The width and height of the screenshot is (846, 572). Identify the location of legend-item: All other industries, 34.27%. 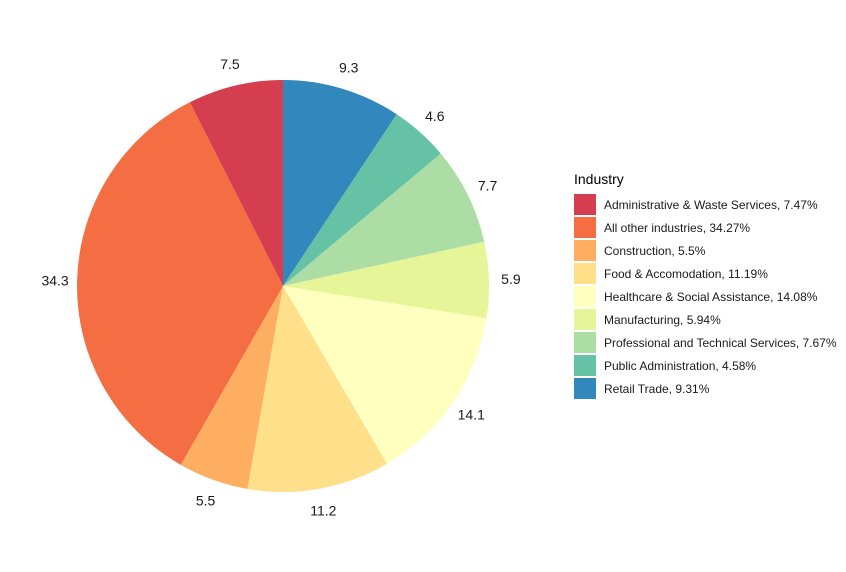
(705, 227).